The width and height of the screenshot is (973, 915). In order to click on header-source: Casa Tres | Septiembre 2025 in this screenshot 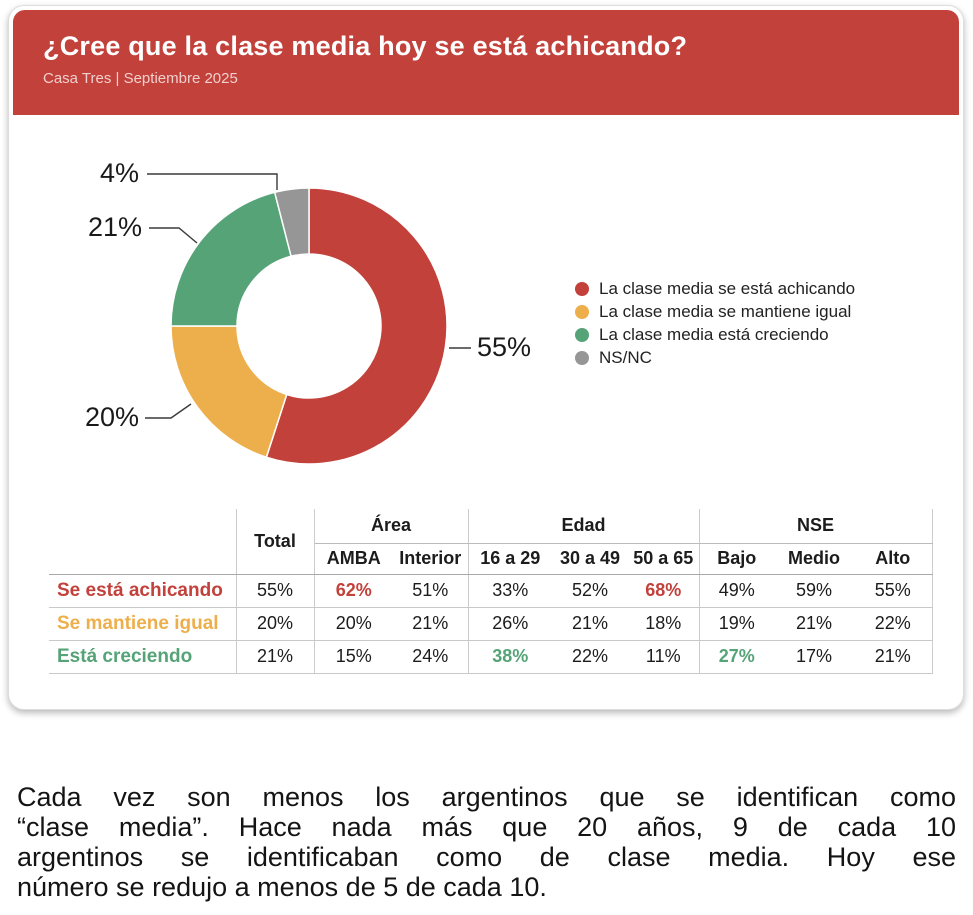, I will do `click(140, 78)`.